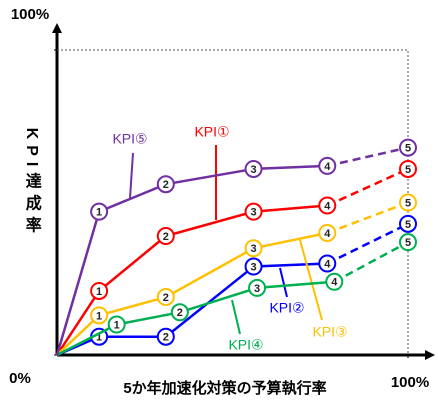  What do you see at coordinates (410, 382) in the screenshot?
I see `x-tick-label: 100%` at bounding box center [410, 382].